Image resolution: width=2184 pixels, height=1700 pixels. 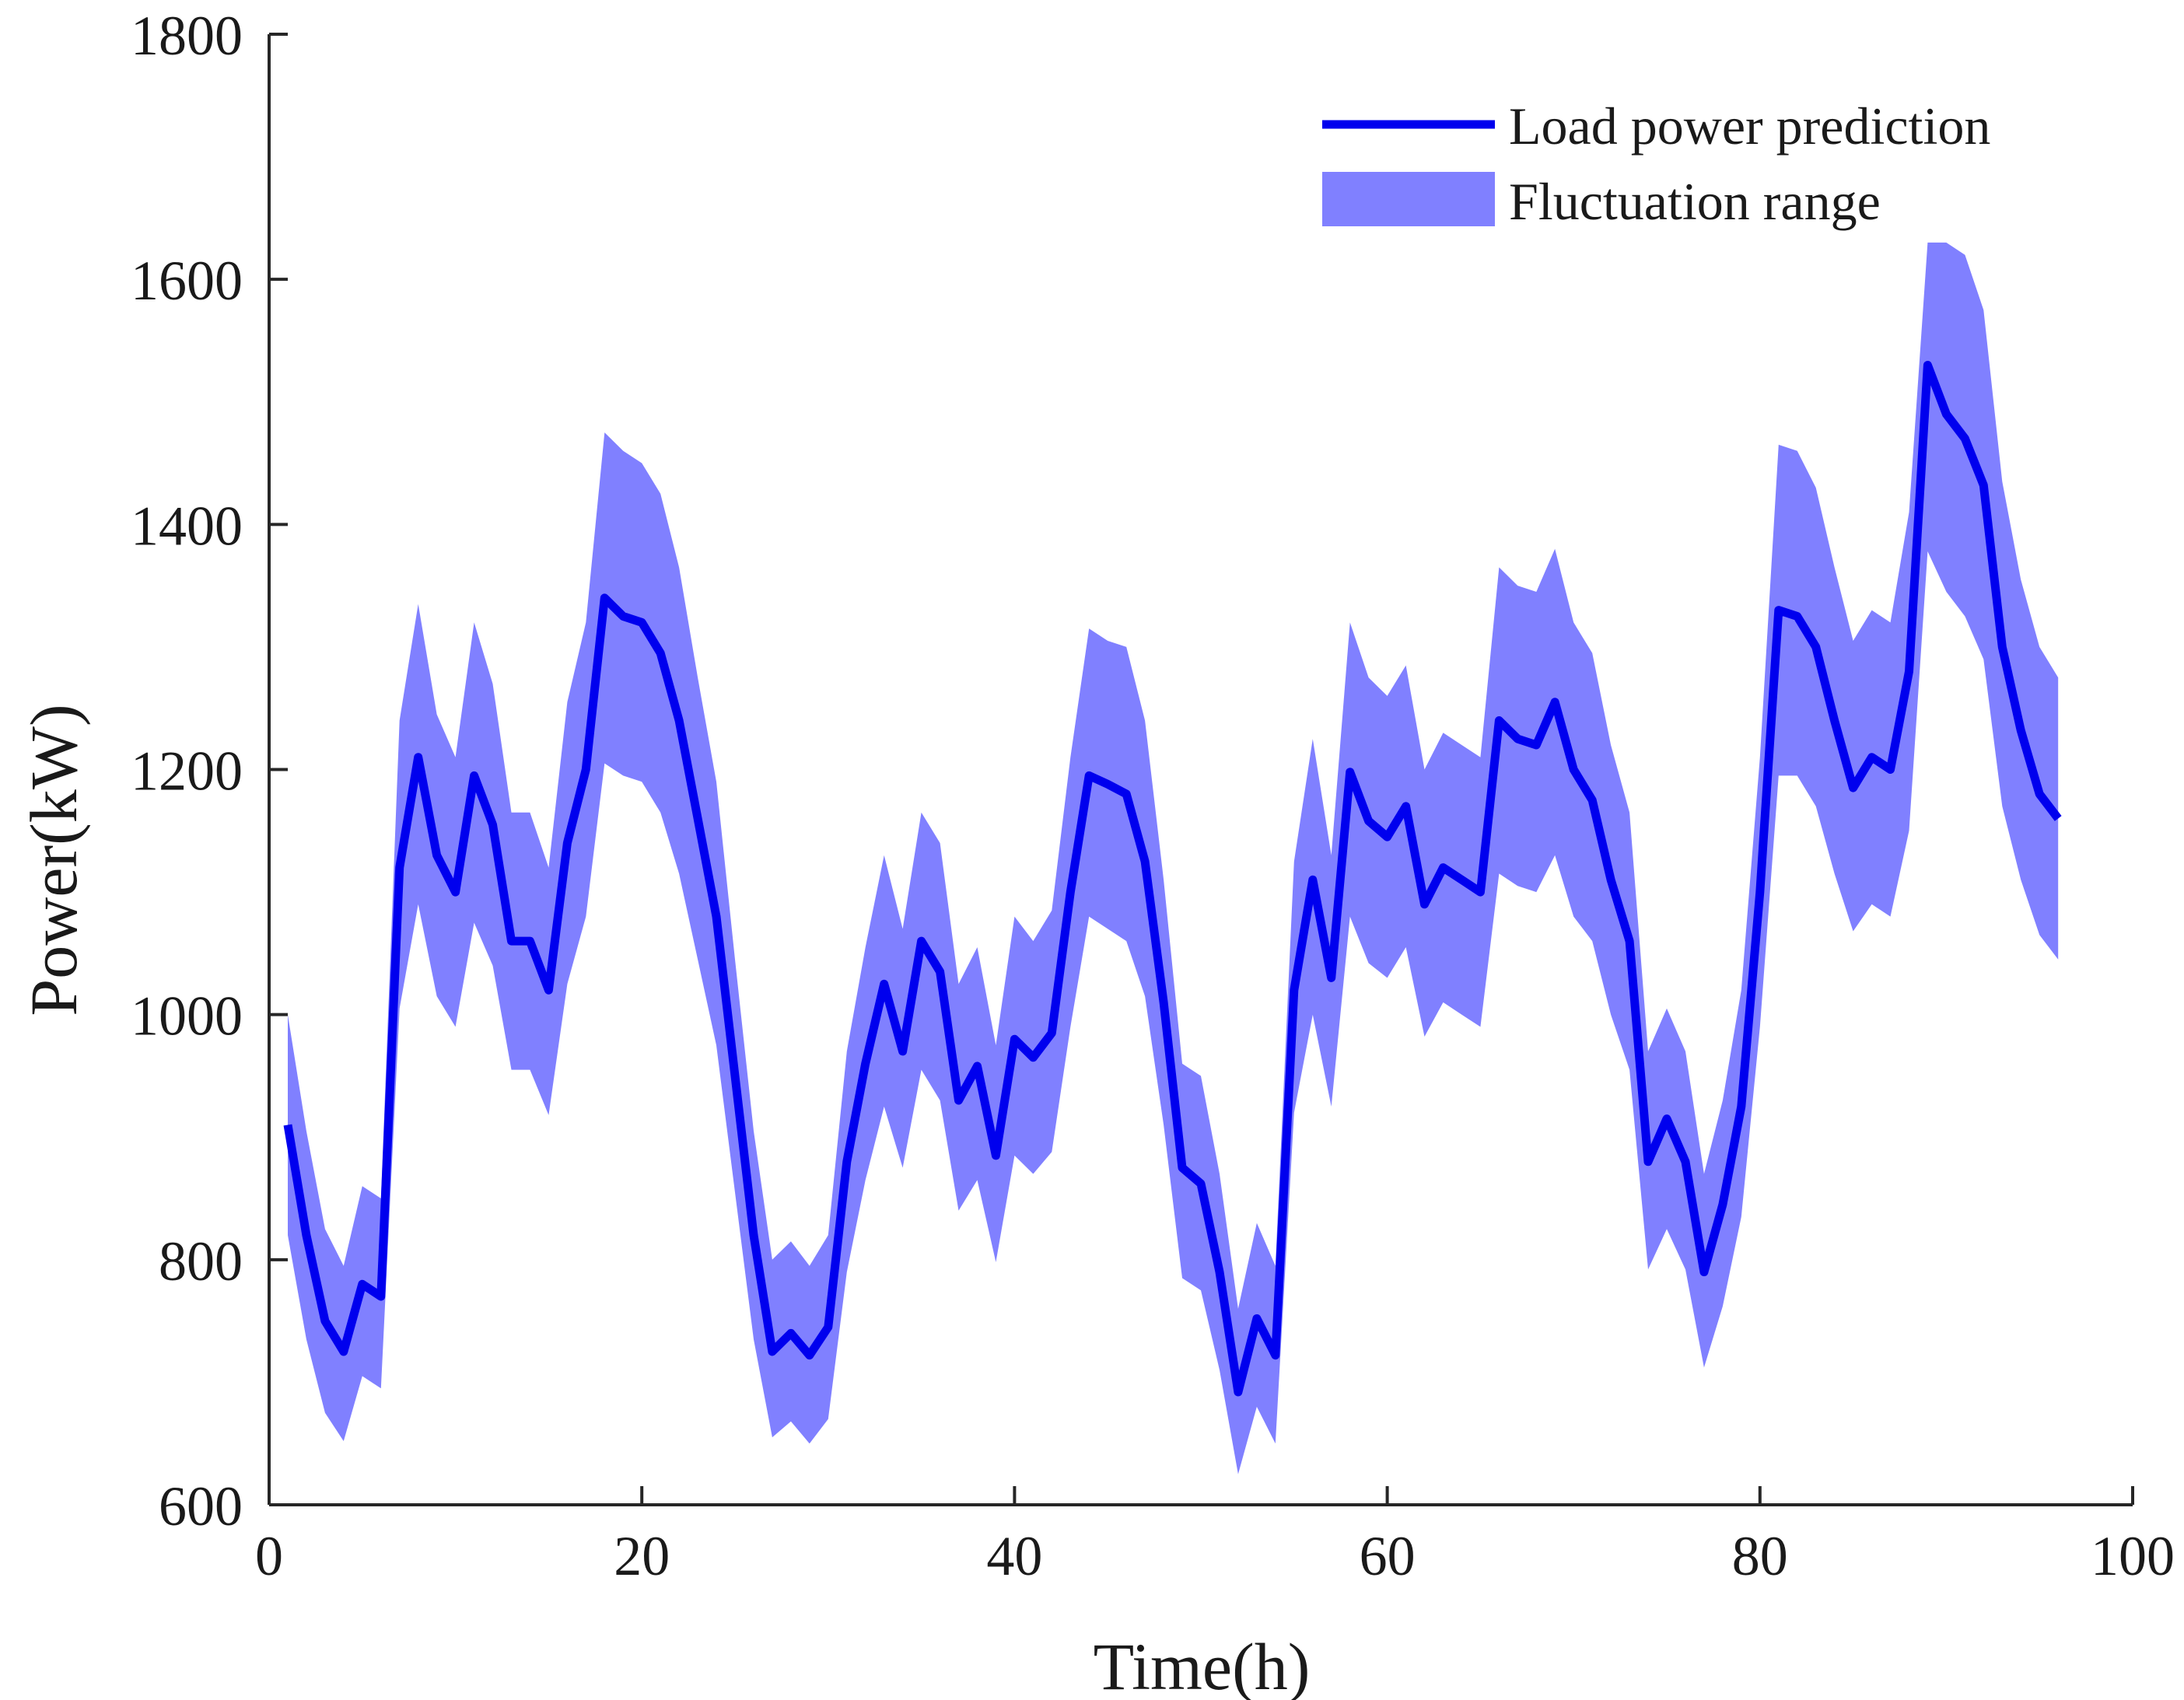 What do you see at coordinates (54, 860) in the screenshot?
I see `y-axis-label: Power(kW)` at bounding box center [54, 860].